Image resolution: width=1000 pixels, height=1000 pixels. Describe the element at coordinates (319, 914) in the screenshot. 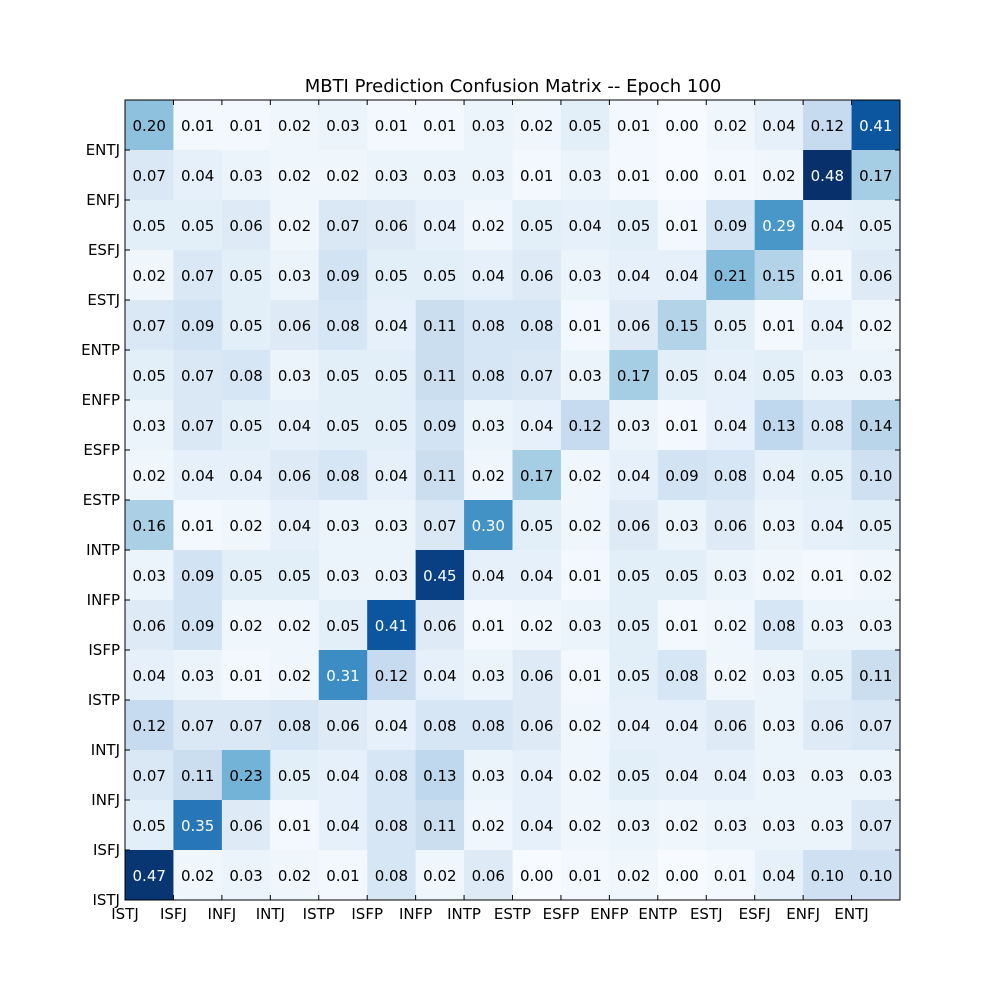

I see `x-tick-label: ISTP` at that location.